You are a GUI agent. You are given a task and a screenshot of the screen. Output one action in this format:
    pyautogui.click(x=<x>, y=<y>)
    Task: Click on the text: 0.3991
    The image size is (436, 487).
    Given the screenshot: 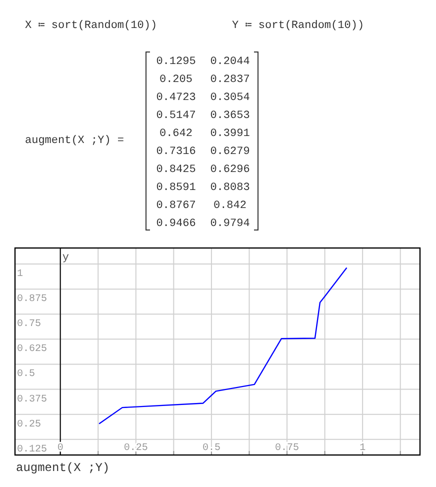 What is the action you would take?
    pyautogui.click(x=230, y=134)
    